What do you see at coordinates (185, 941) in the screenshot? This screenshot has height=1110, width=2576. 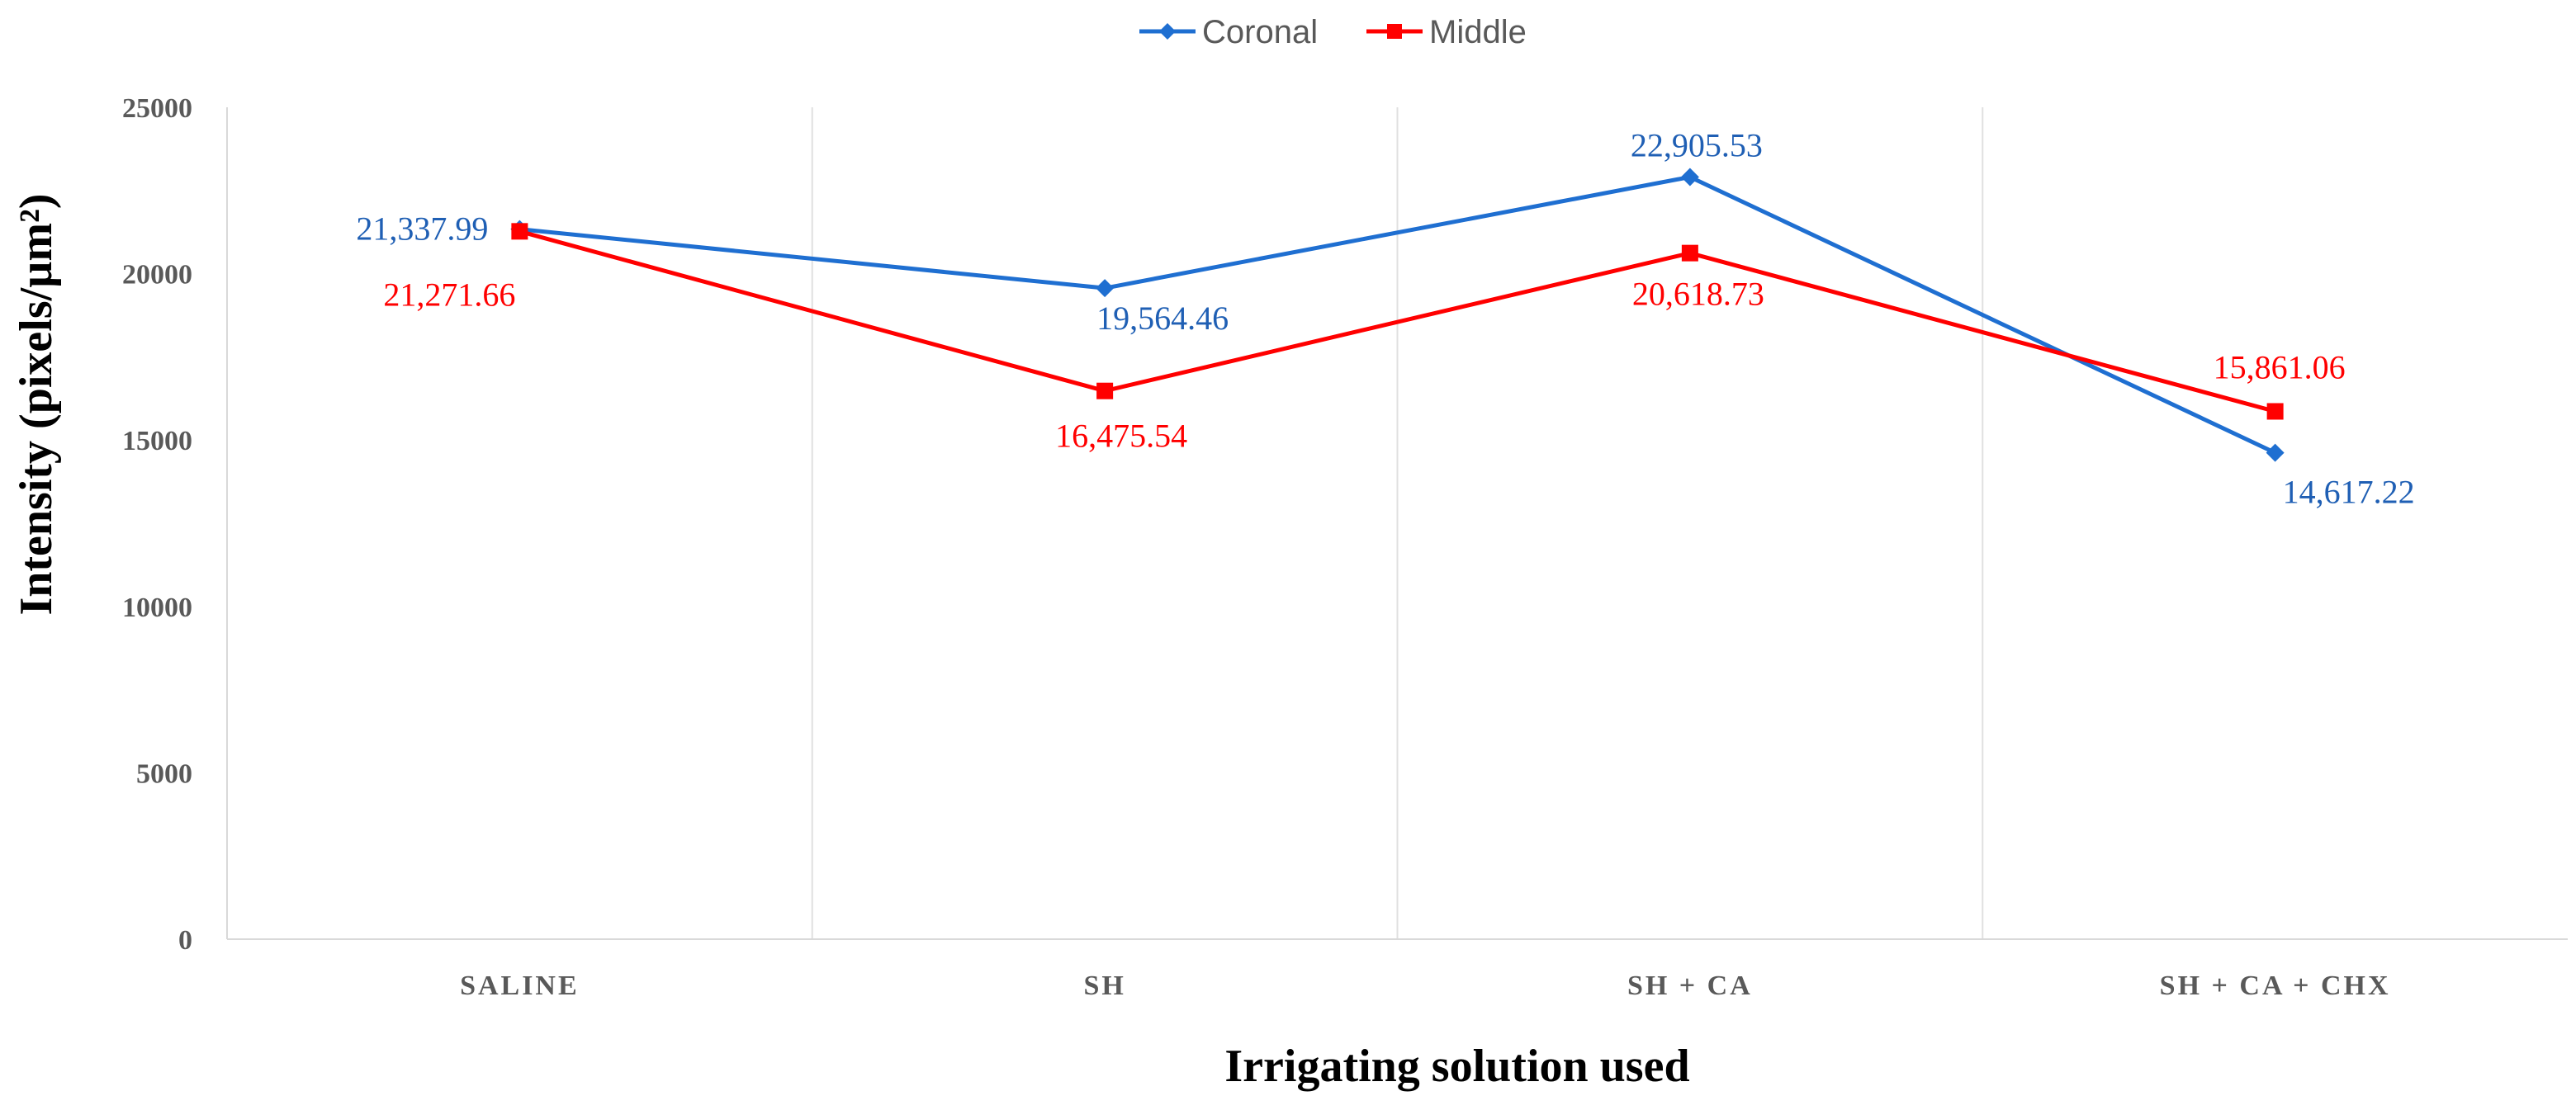 I see `y-tick-label: 0` at bounding box center [185, 941].